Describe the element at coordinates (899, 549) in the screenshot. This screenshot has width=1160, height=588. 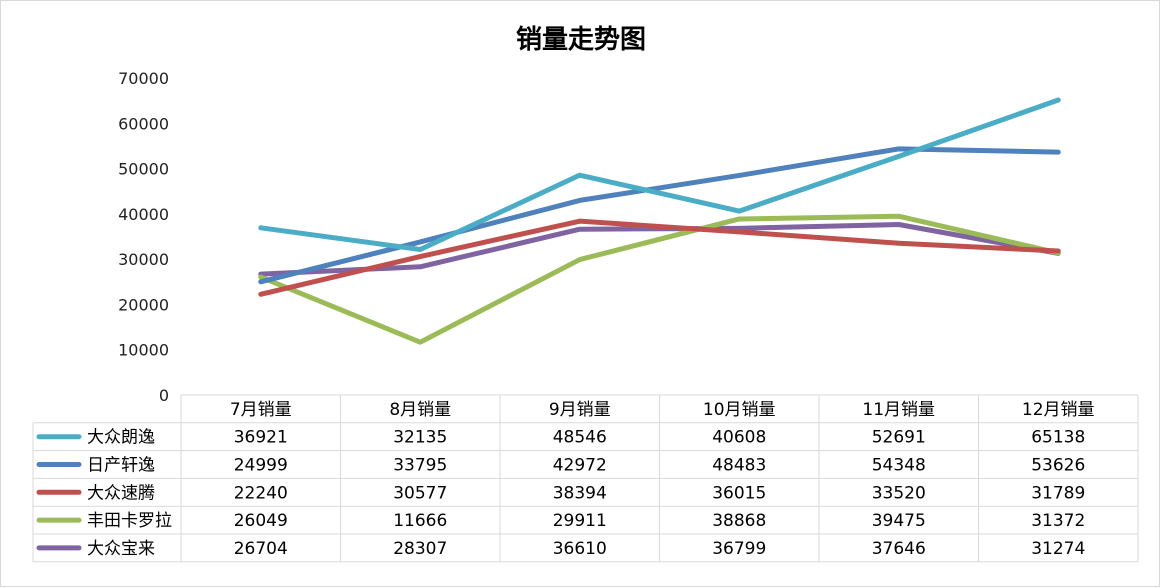
I see `table-cell-value: 37646` at that location.